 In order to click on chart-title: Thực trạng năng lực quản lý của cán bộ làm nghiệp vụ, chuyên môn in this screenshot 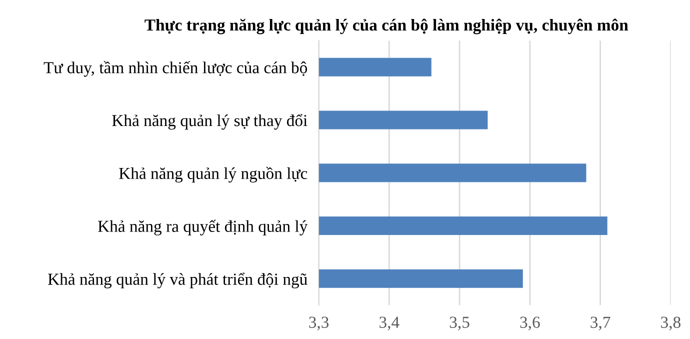, I will do `click(386, 26)`.